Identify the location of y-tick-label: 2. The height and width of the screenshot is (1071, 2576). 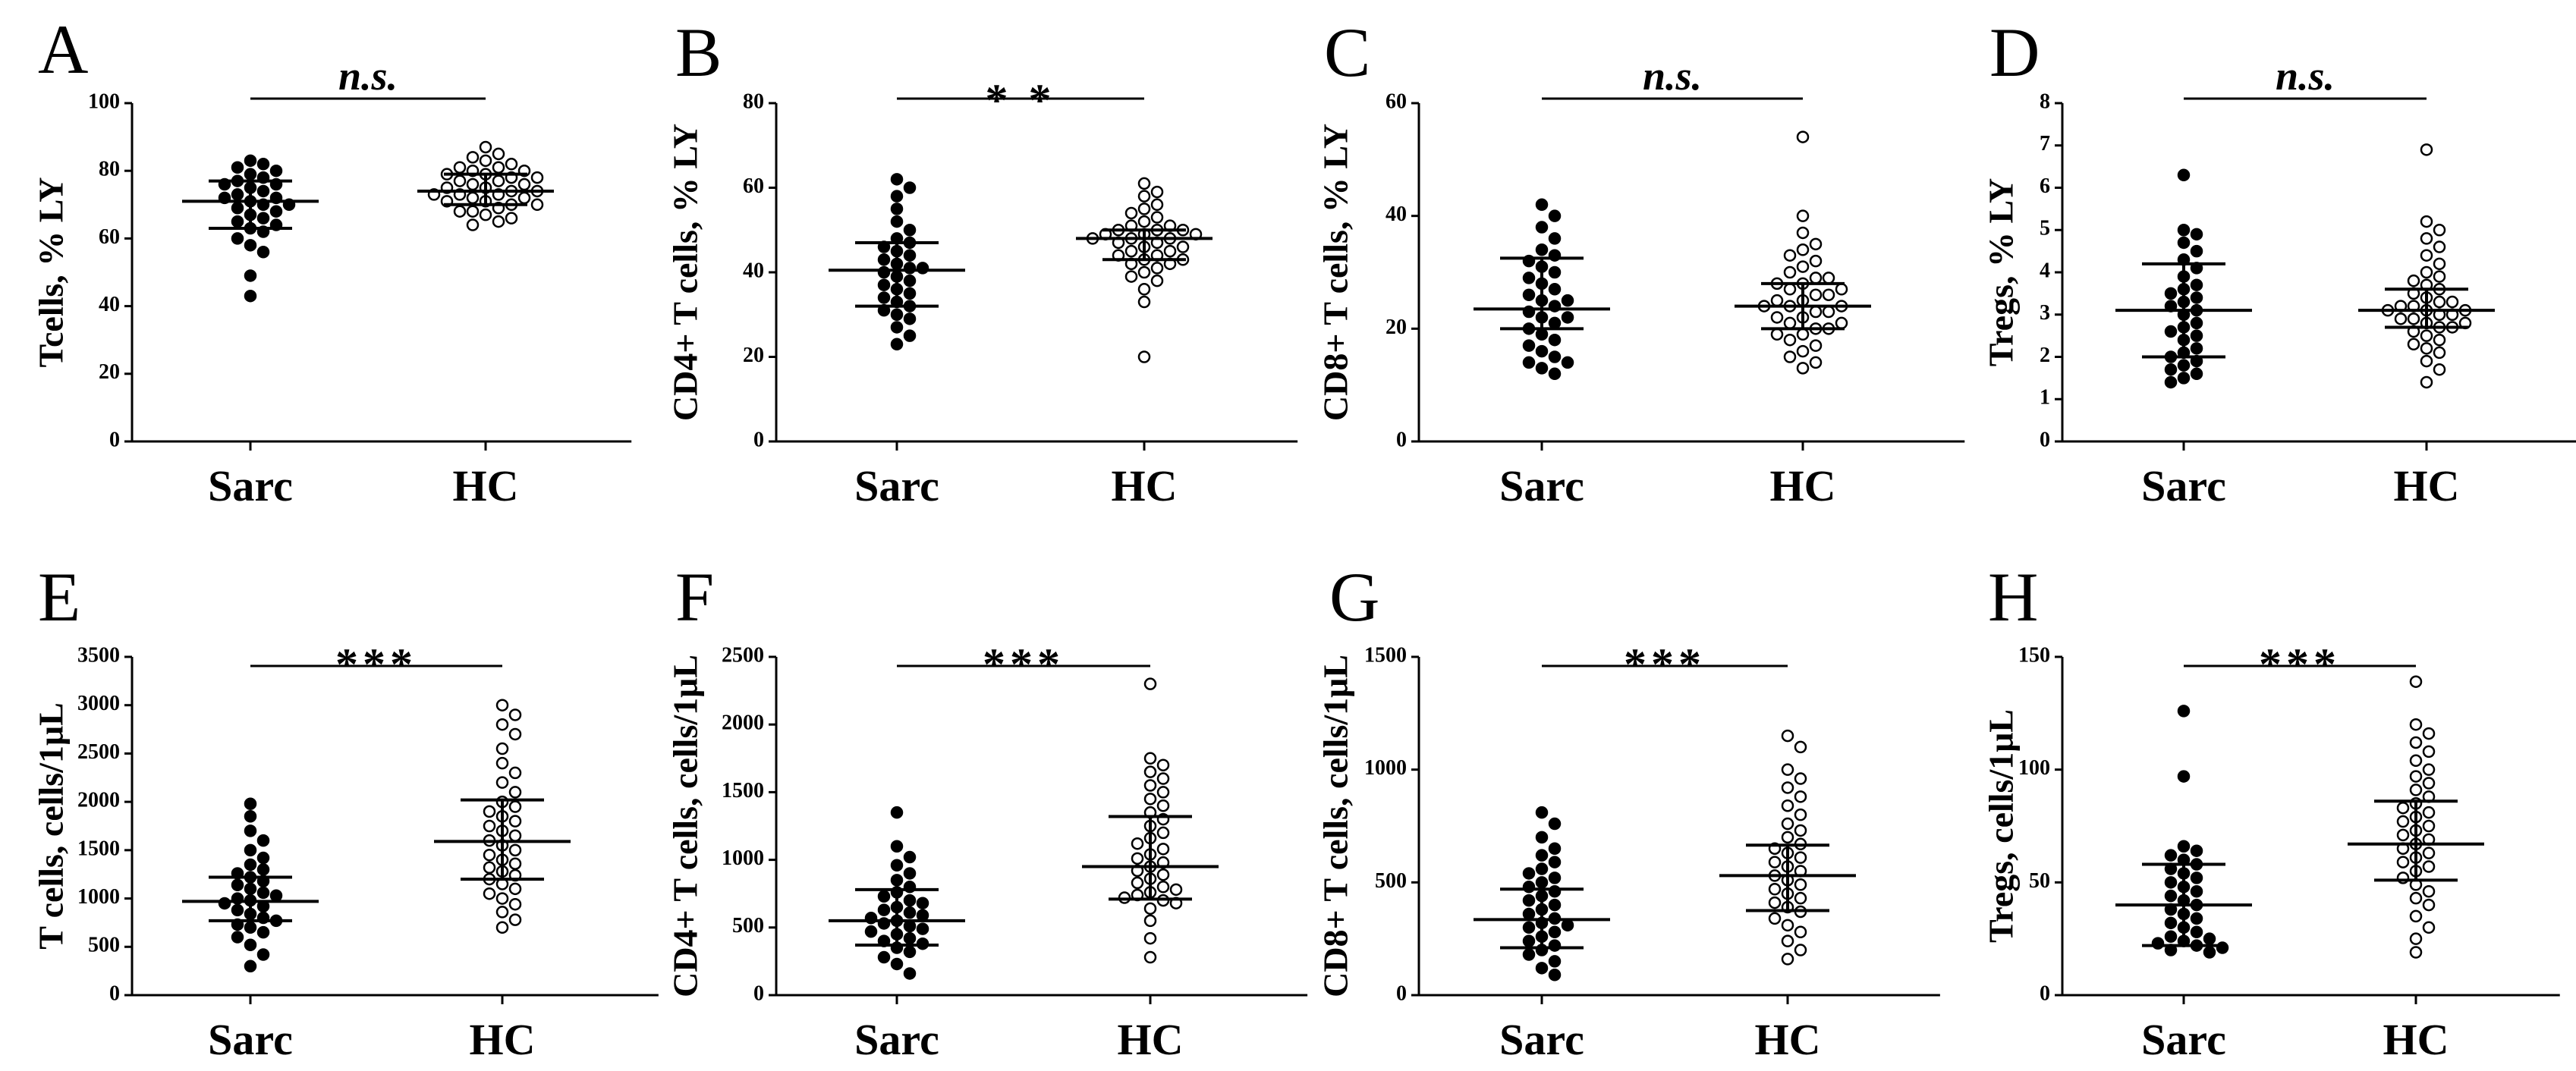
(2045, 355).